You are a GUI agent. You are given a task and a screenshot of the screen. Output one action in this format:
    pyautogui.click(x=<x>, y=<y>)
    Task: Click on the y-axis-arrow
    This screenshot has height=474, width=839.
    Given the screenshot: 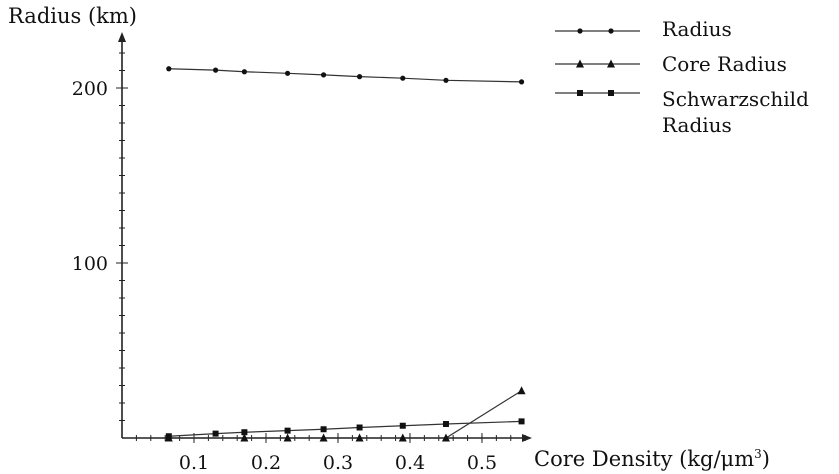 What is the action you would take?
    pyautogui.click(x=122, y=37)
    